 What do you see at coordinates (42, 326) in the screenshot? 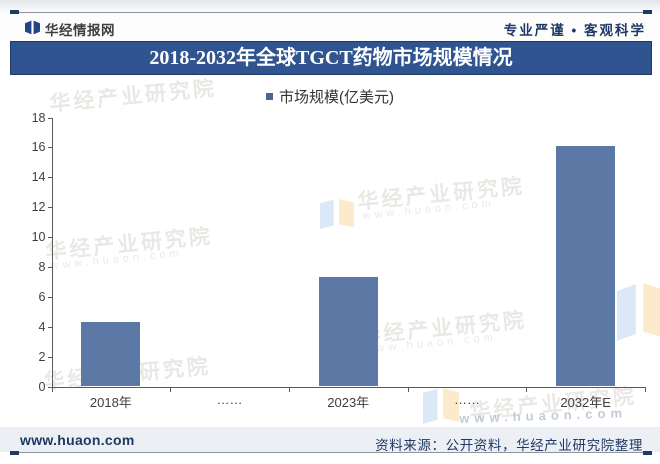
I see `y-tick-label: 4` at bounding box center [42, 326].